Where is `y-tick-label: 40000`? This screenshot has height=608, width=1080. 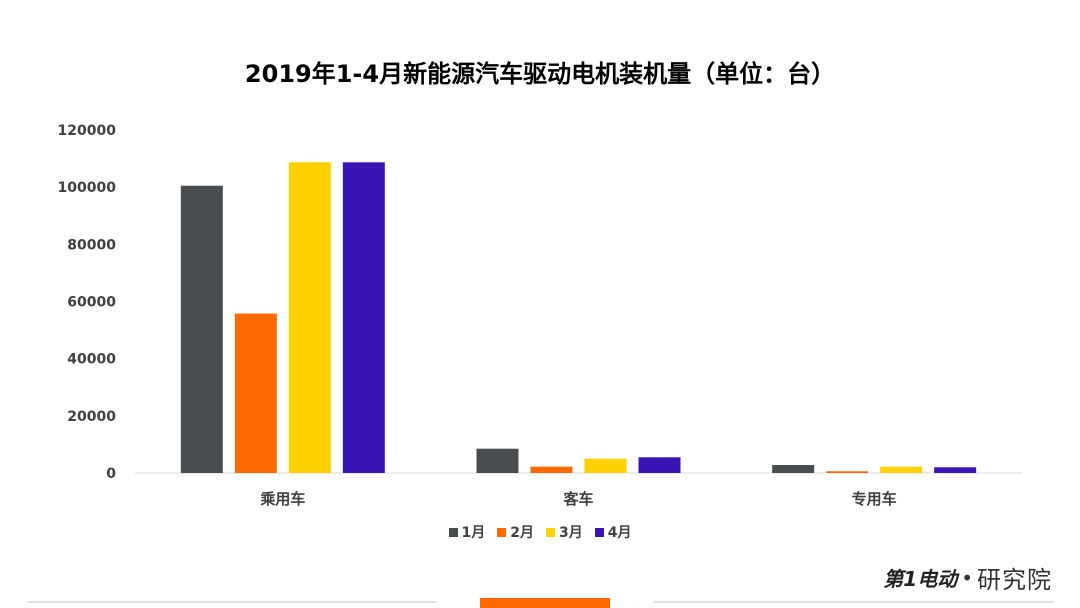
y-tick-label: 40000 is located at coordinates (91, 360).